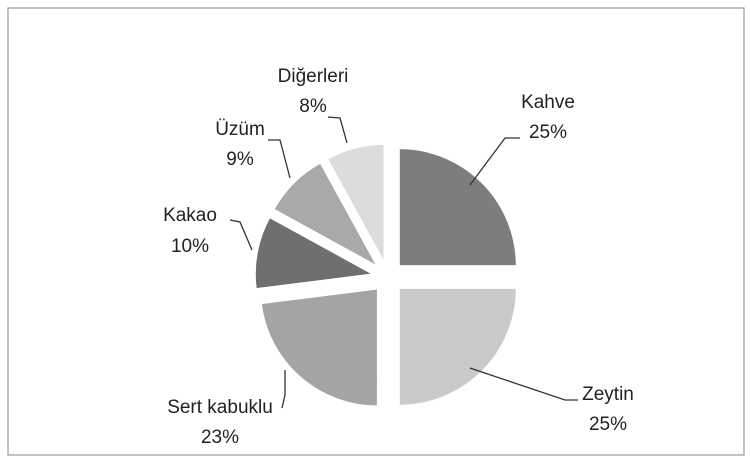 Image resolution: width=750 pixels, height=462 pixels. I want to click on slice-value-label: 10%, so click(190, 246).